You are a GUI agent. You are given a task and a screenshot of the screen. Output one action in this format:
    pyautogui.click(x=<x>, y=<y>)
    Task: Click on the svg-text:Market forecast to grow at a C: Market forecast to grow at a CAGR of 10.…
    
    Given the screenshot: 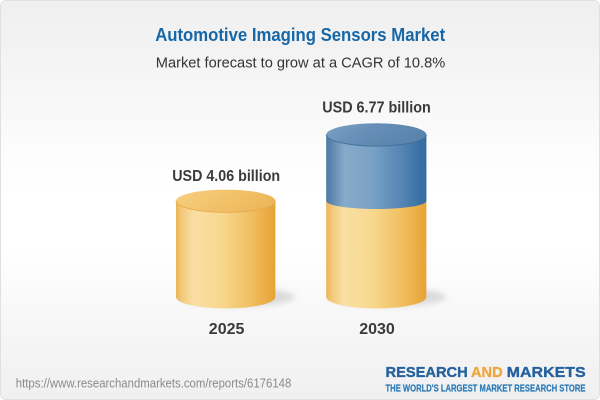 What is the action you would take?
    pyautogui.click(x=301, y=62)
    